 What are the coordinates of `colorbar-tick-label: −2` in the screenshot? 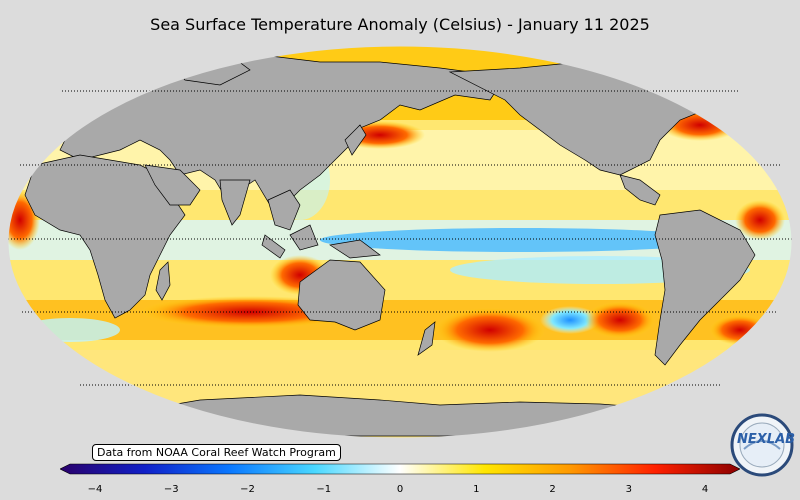 It's located at (247, 489).